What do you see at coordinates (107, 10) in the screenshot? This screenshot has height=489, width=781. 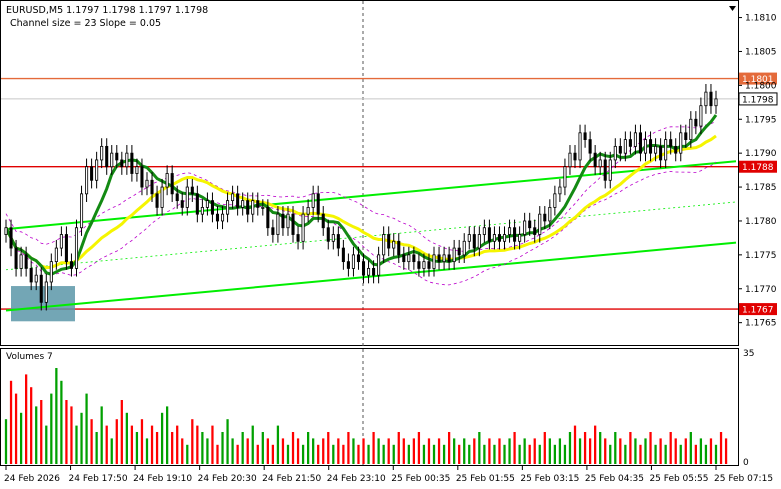 I see `header-symbol: EURUSD,M5 1.1797 1.1798 1.1797 1.1798` at bounding box center [107, 10].